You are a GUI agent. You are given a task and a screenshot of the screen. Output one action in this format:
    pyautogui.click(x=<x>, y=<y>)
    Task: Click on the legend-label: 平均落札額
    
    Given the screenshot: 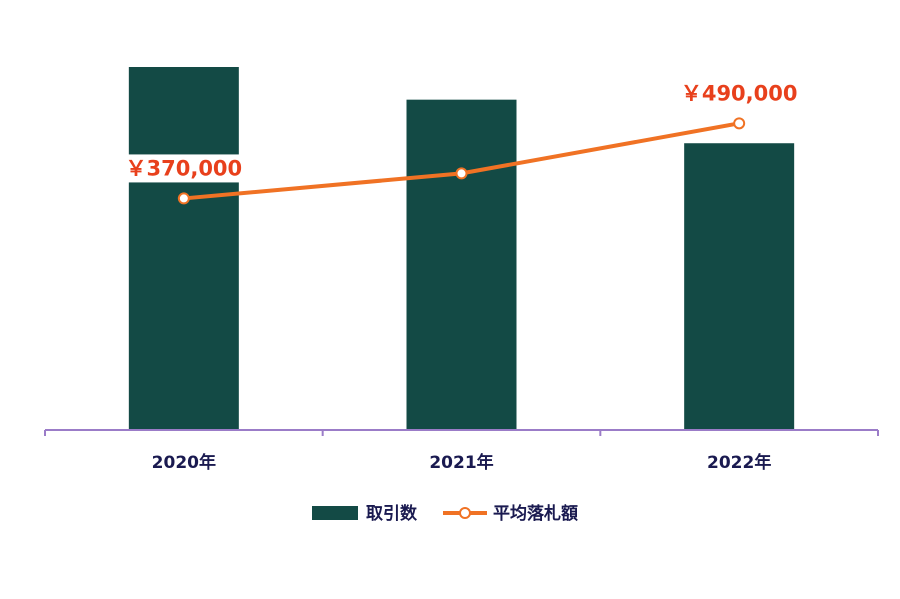 What is the action you would take?
    pyautogui.click(x=535, y=513)
    